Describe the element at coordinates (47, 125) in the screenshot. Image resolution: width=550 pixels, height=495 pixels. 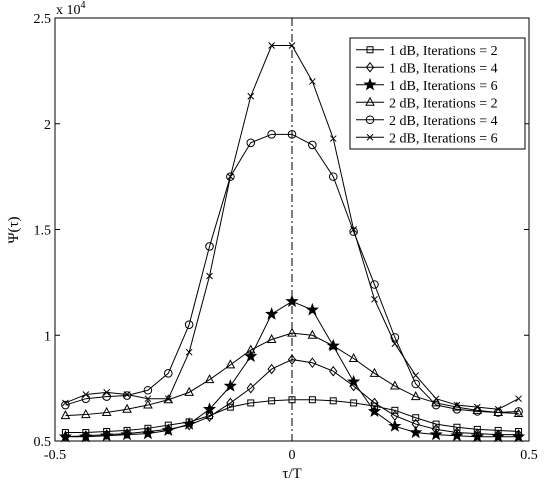
I see `y-tick-label: 2` at that location.